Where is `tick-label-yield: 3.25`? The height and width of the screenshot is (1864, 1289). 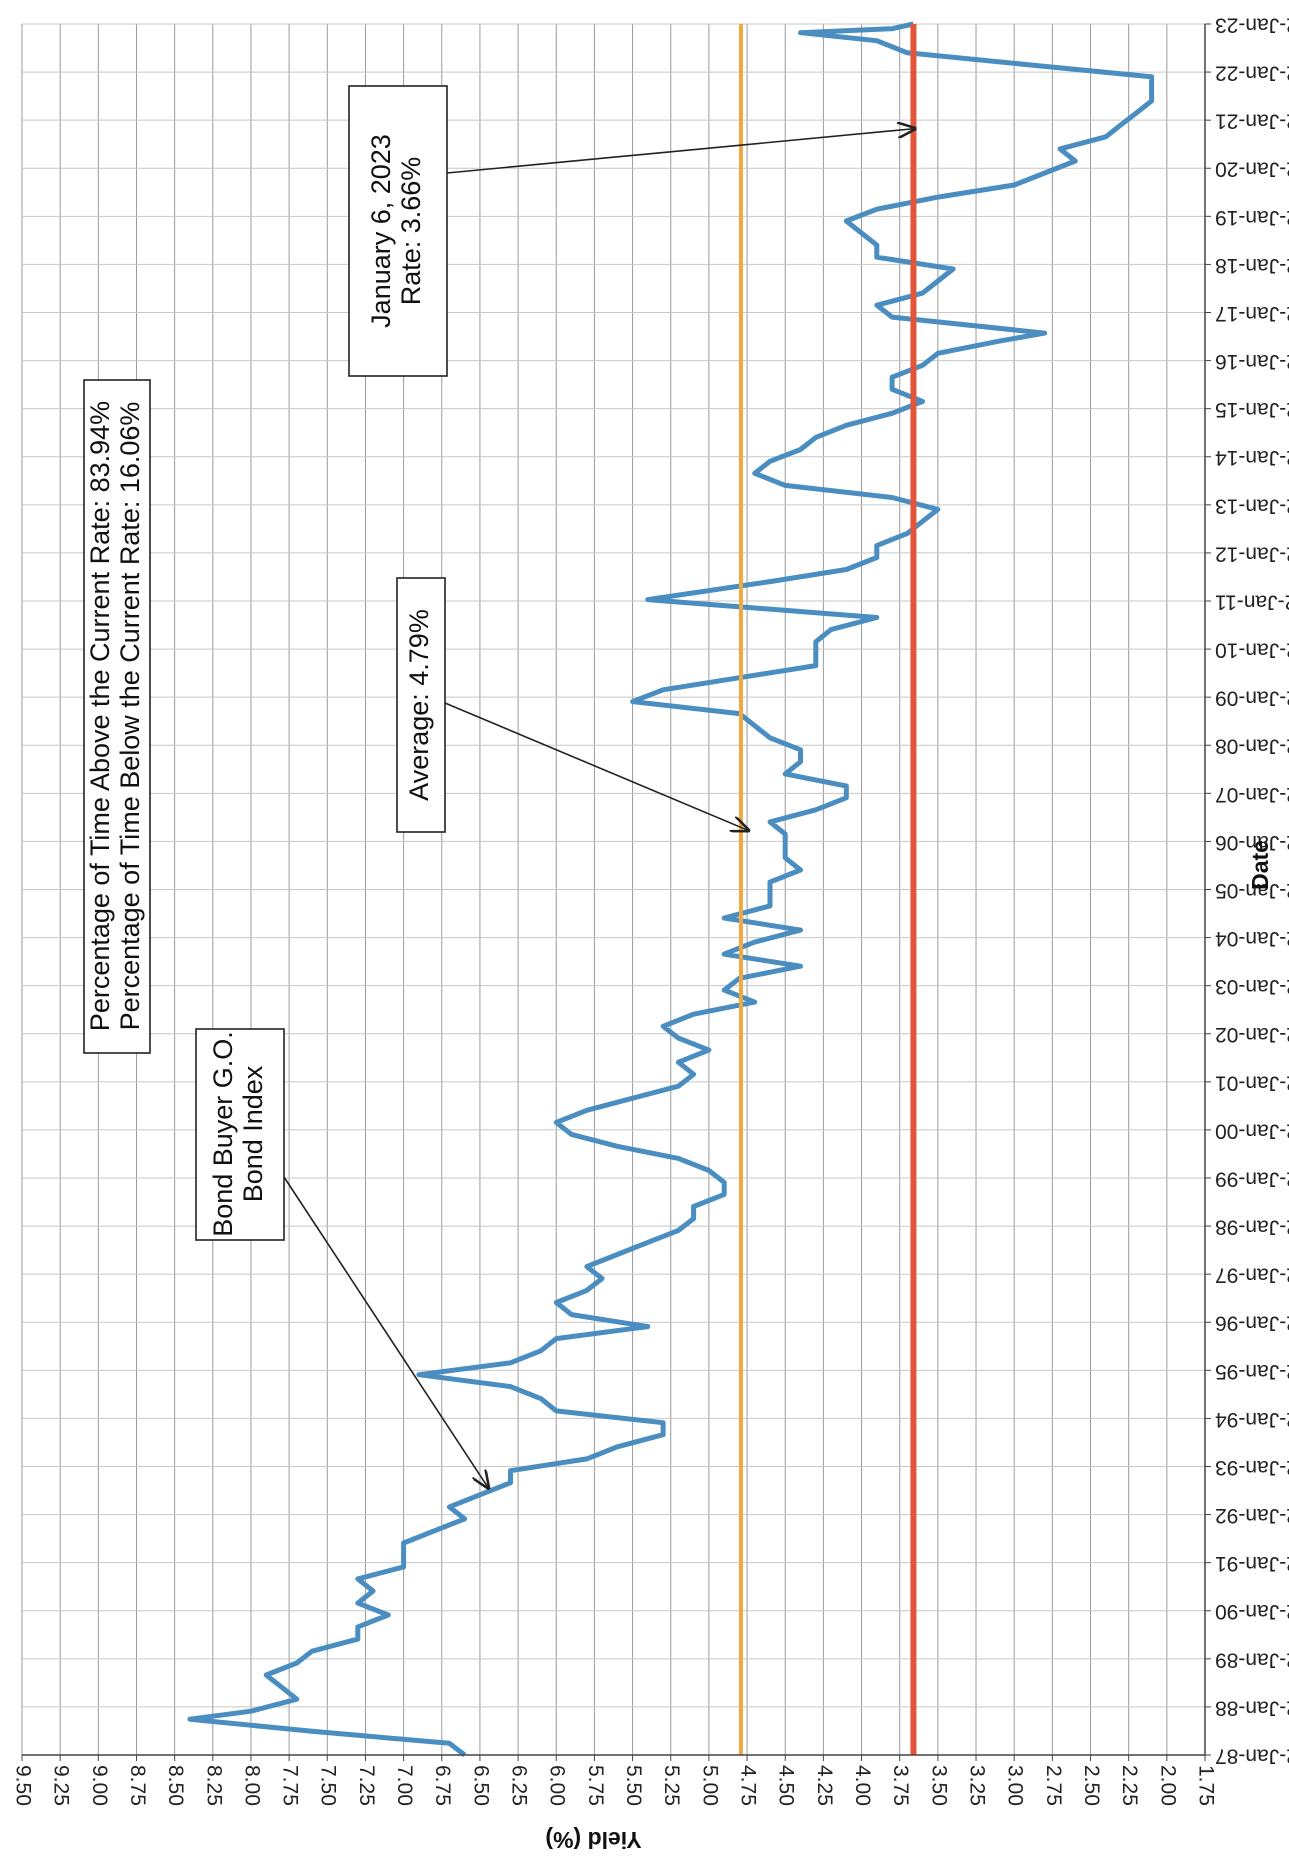 tick-label-yield: 3.25 is located at coordinates (976, 1785).